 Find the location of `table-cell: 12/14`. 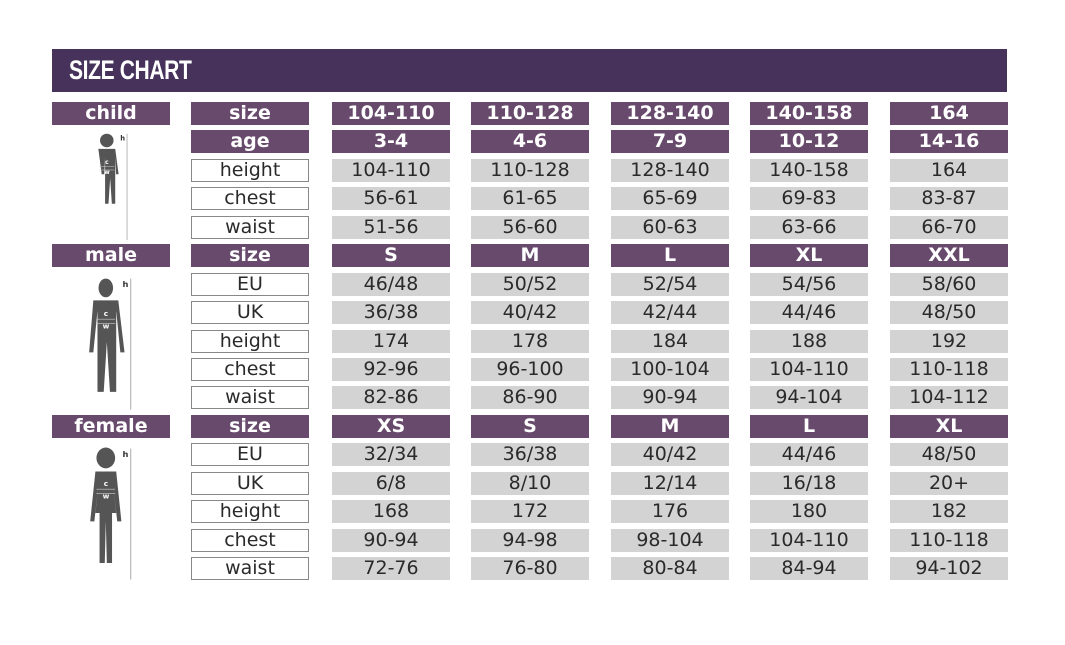

table-cell: 12/14 is located at coordinates (670, 483).